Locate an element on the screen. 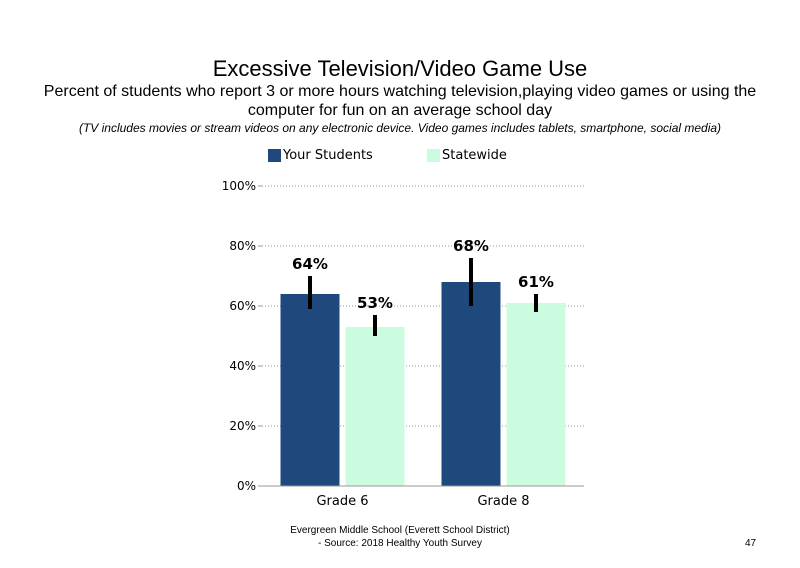 The image size is (800, 568). page-number: 47 is located at coordinates (751, 543).